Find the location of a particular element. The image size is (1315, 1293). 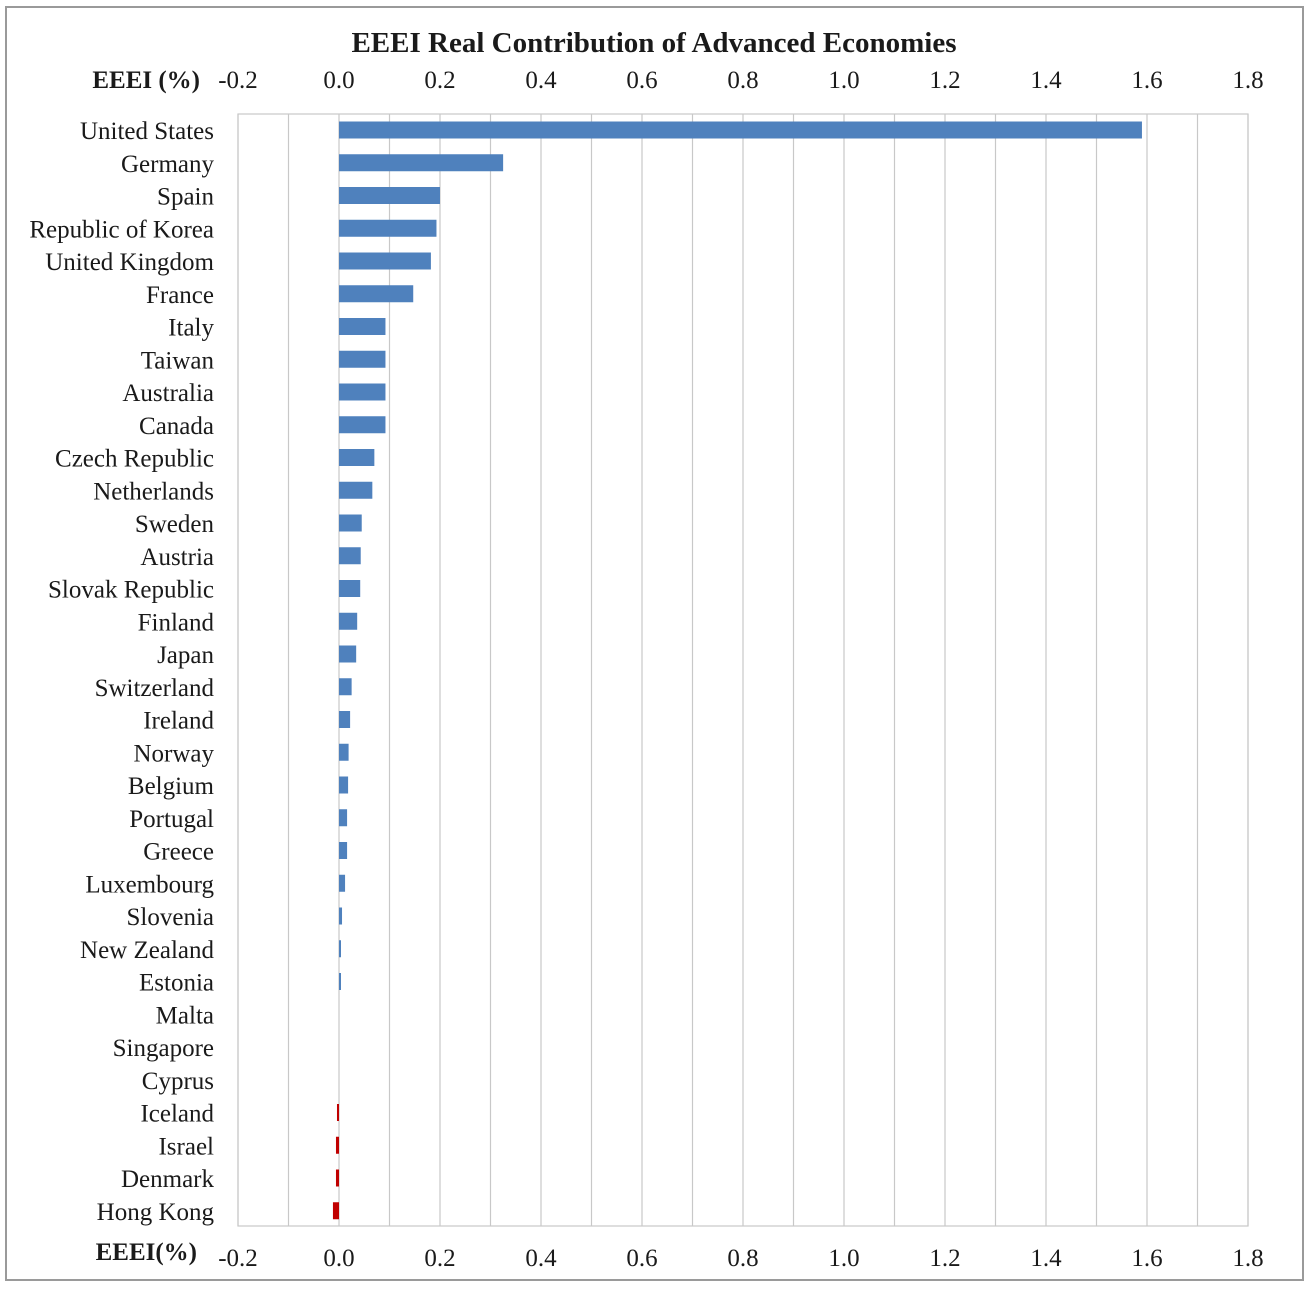

x-tick-label-bottom: 0.4 is located at coordinates (541, 1258).